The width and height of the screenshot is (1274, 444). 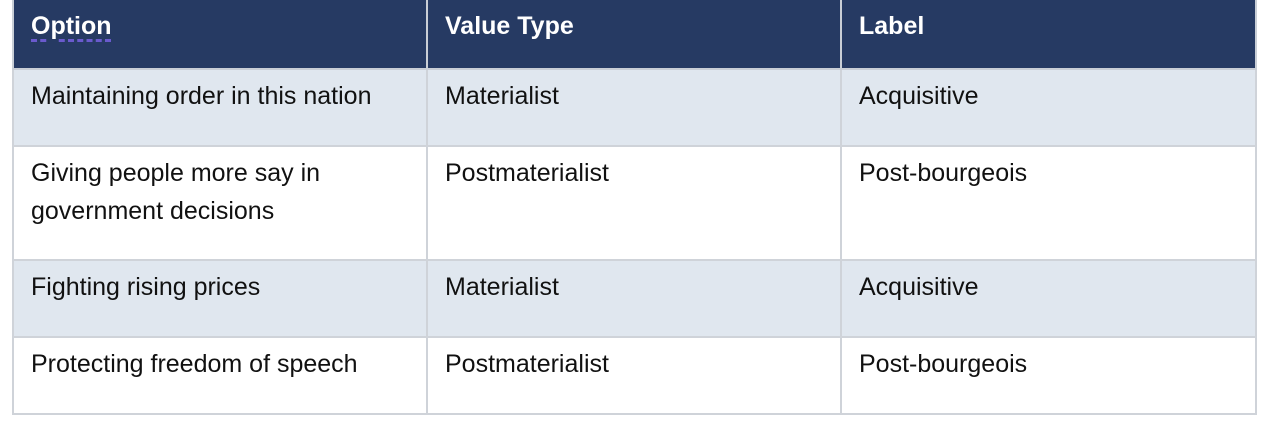 I want to click on cell-option: Maintaining order in this nation, so click(x=220, y=107).